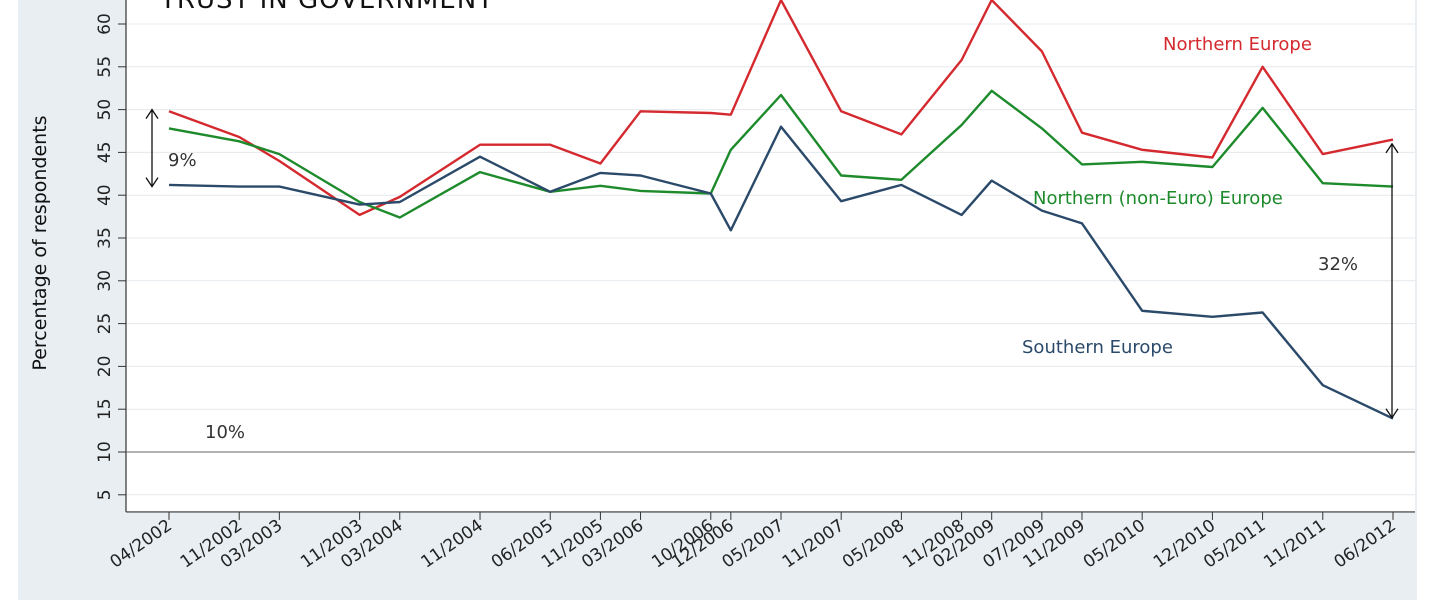  Describe the element at coordinates (40, 242) in the screenshot. I see `y-axis-title: Percentage of respondents` at that location.